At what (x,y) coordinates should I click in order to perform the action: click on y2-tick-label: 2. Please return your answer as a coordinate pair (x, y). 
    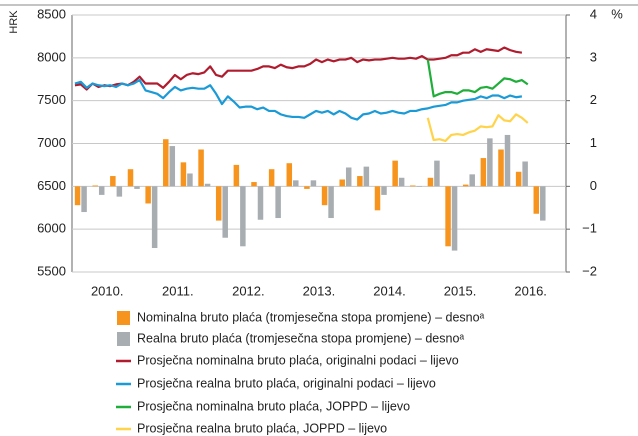
    Looking at the image, I should click on (593, 99).